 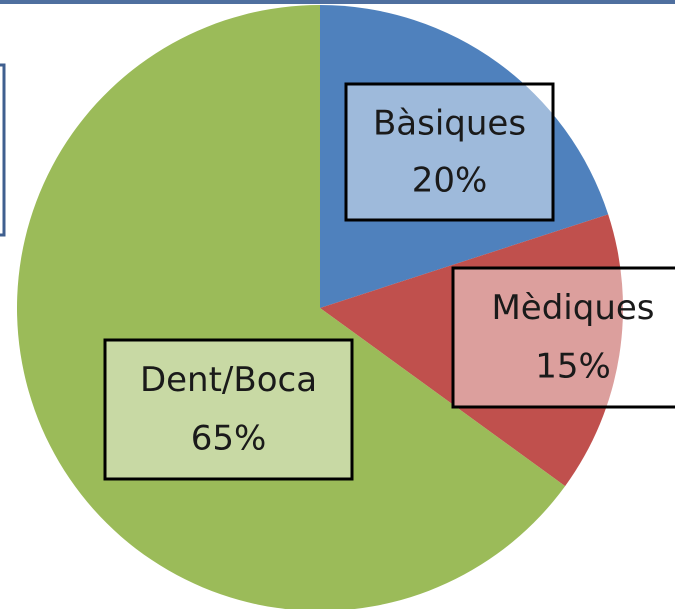 I want to click on value-label: 20%, so click(x=450, y=180).